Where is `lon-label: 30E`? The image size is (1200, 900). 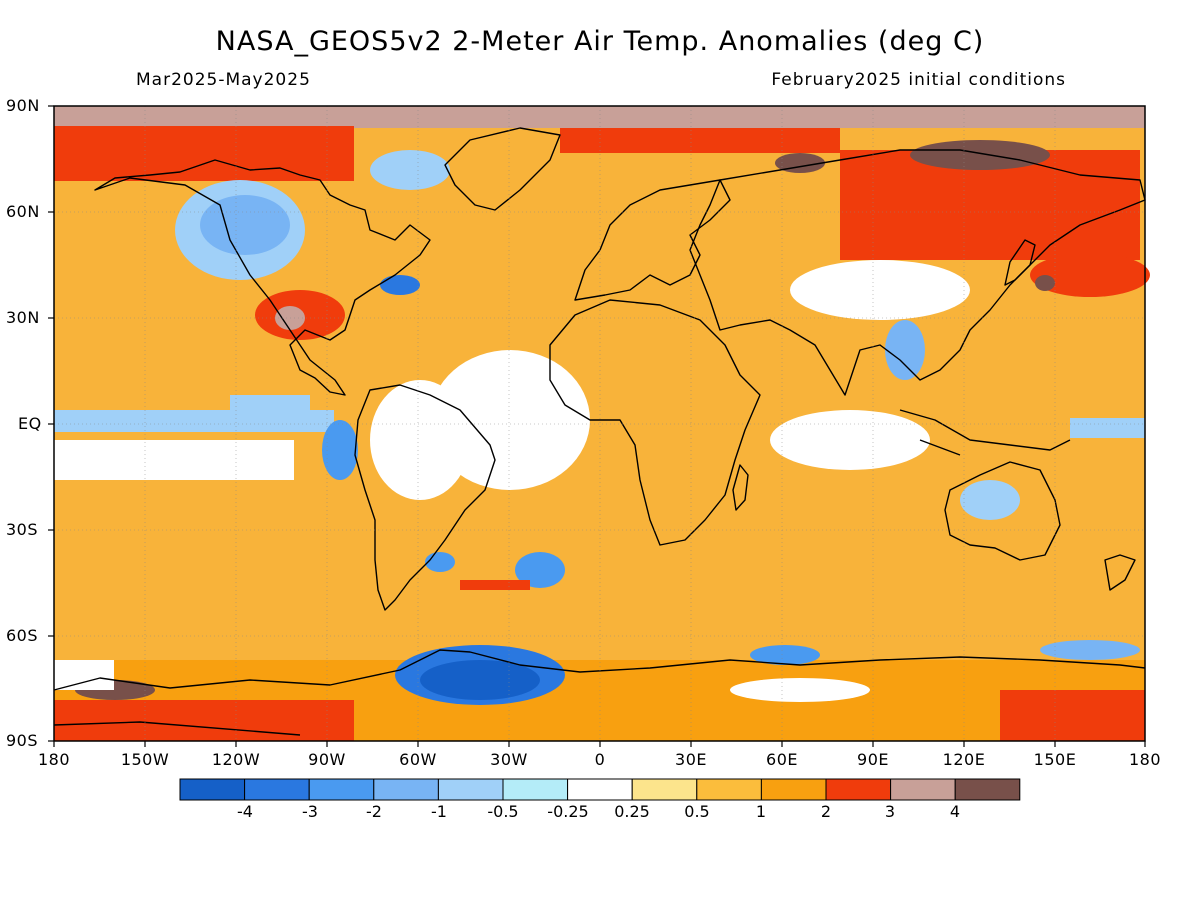 lon-label: 30E is located at coordinates (691, 759).